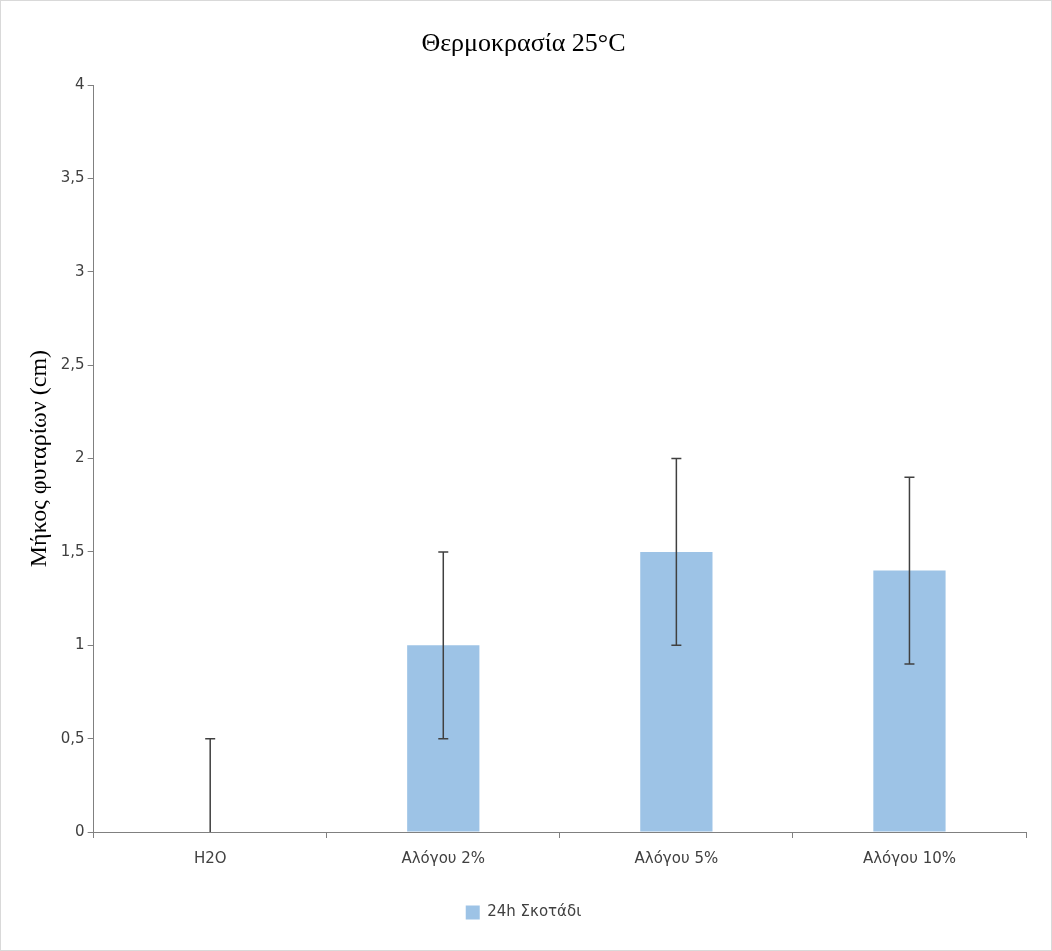 The height and width of the screenshot is (951, 1052). What do you see at coordinates (80, 84) in the screenshot?
I see `y-tick-label: 4` at bounding box center [80, 84].